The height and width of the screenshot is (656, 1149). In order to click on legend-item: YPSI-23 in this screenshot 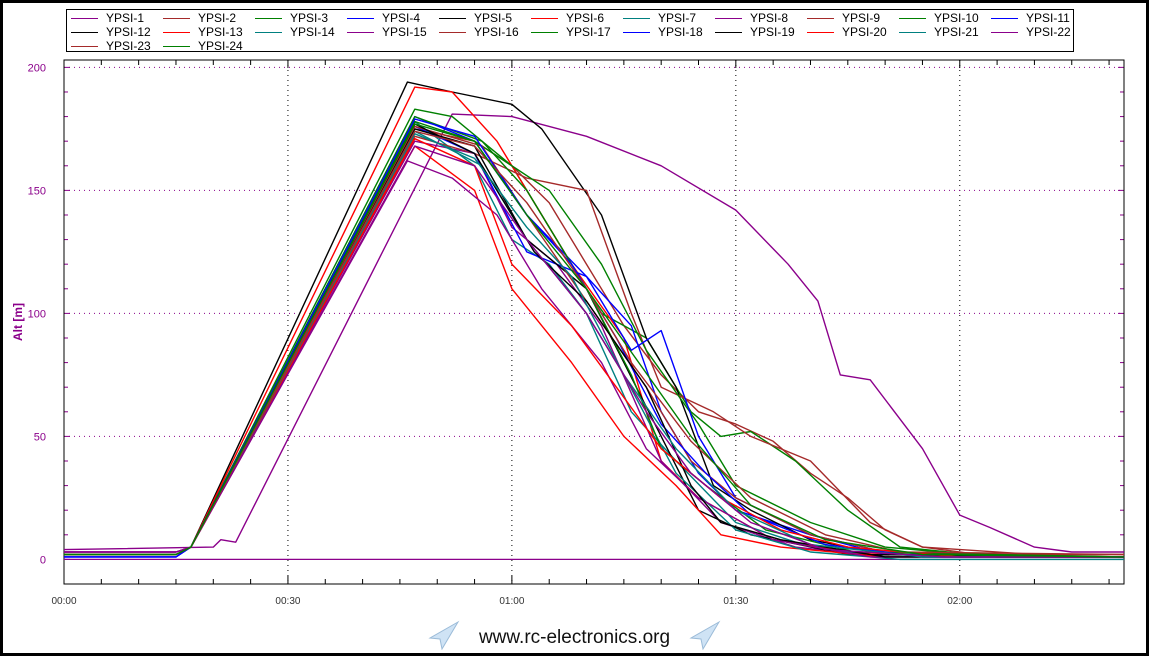, I will do `click(117, 46)`.